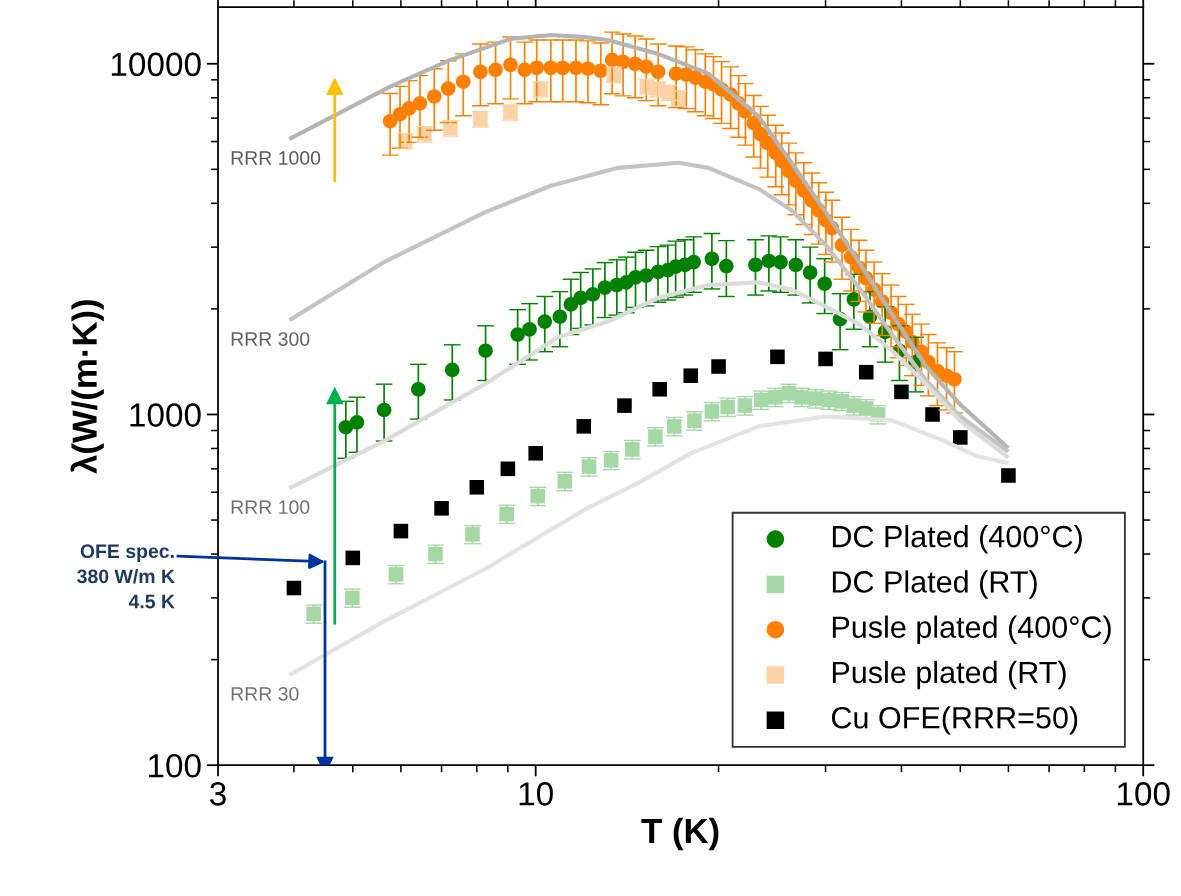  Describe the element at coordinates (536, 794) in the screenshot. I see `x-tick-label: 10` at that location.